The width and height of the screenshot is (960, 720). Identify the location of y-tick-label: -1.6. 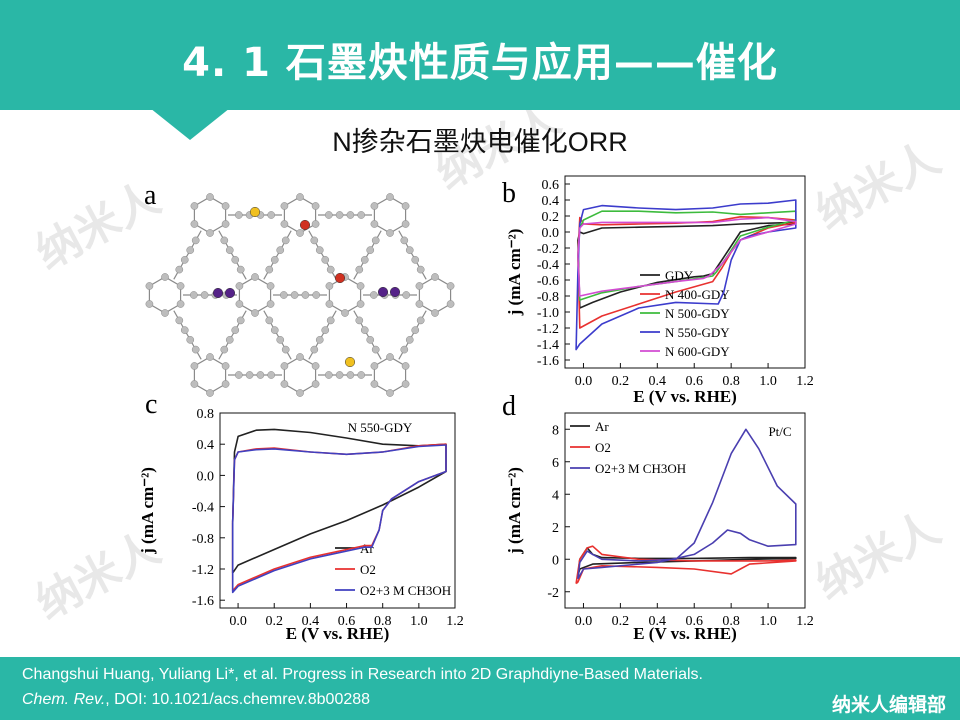
(203, 601).